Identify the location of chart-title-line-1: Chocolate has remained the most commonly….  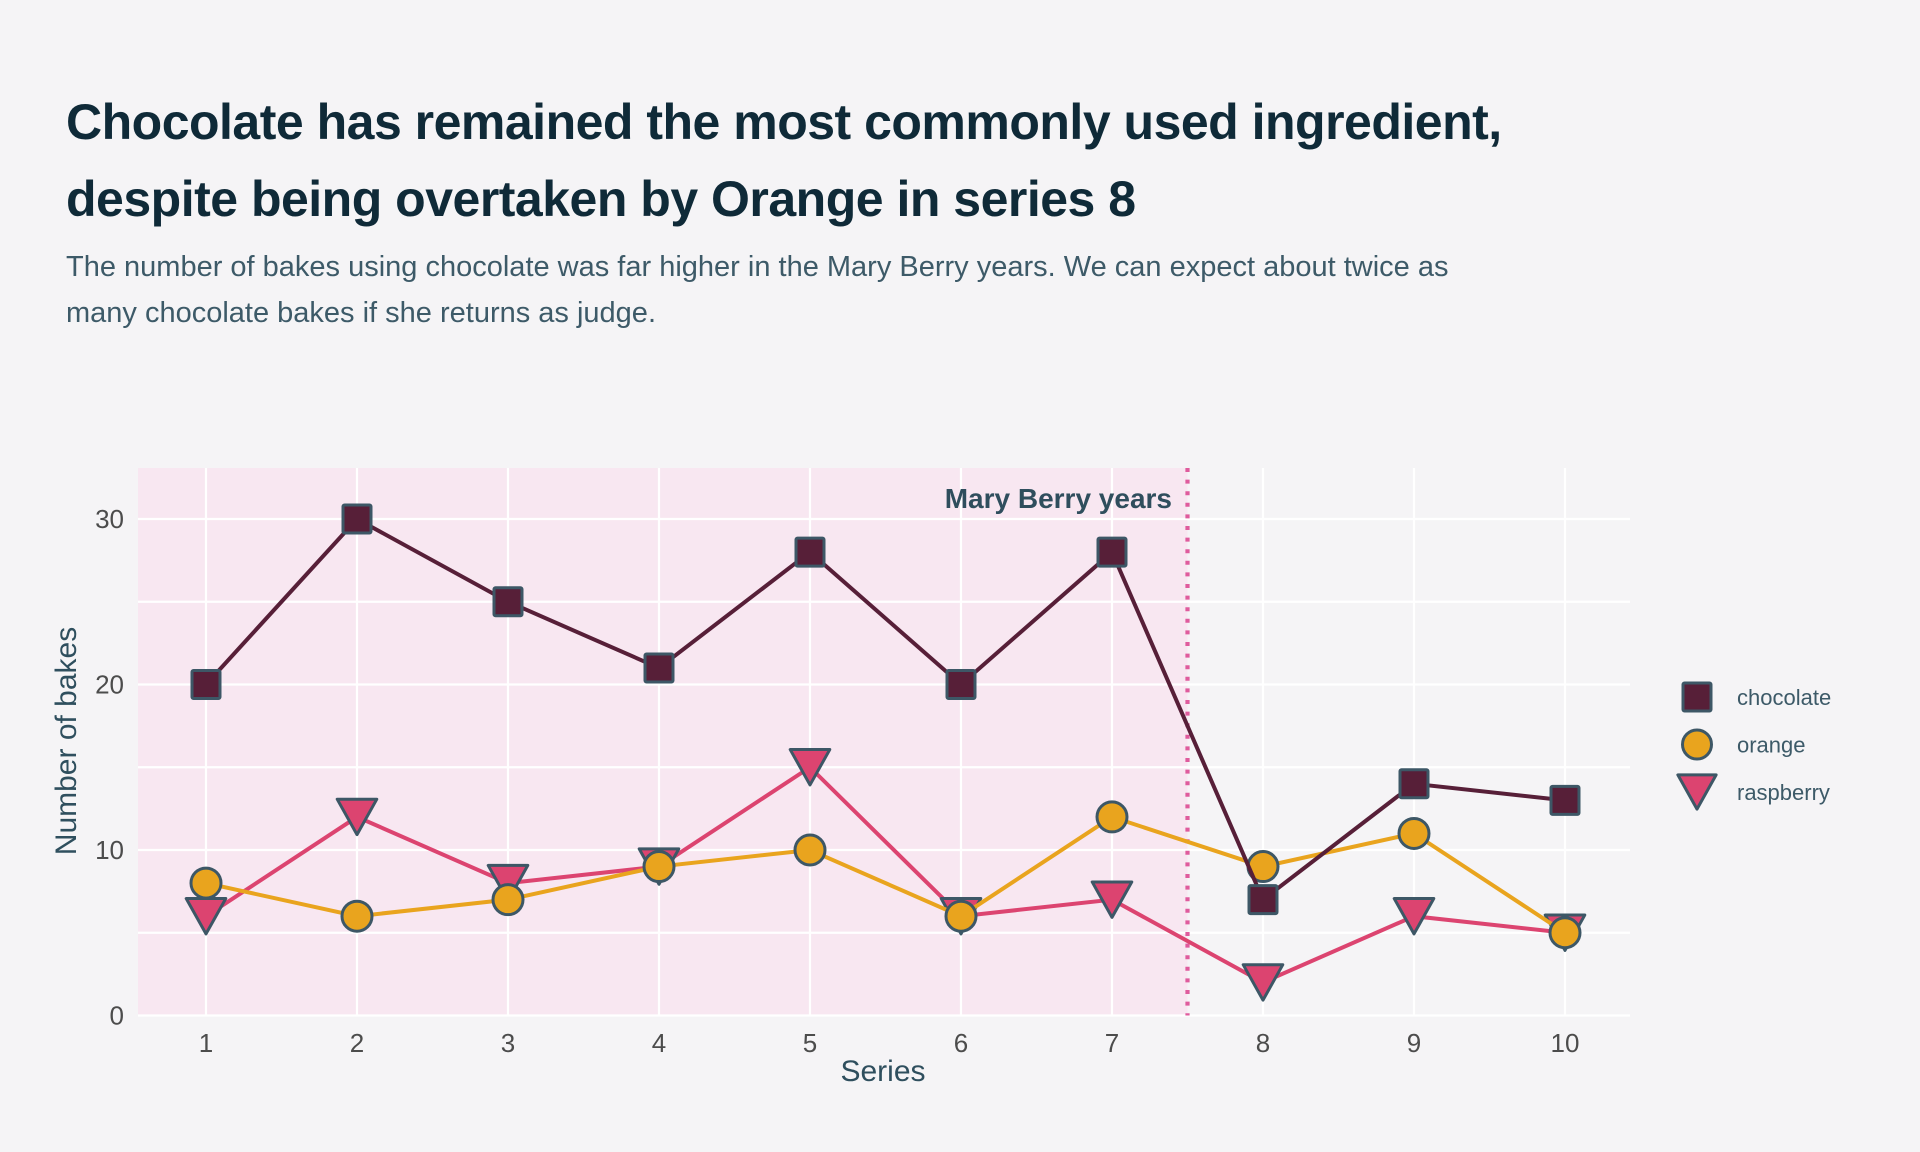
(784, 122).